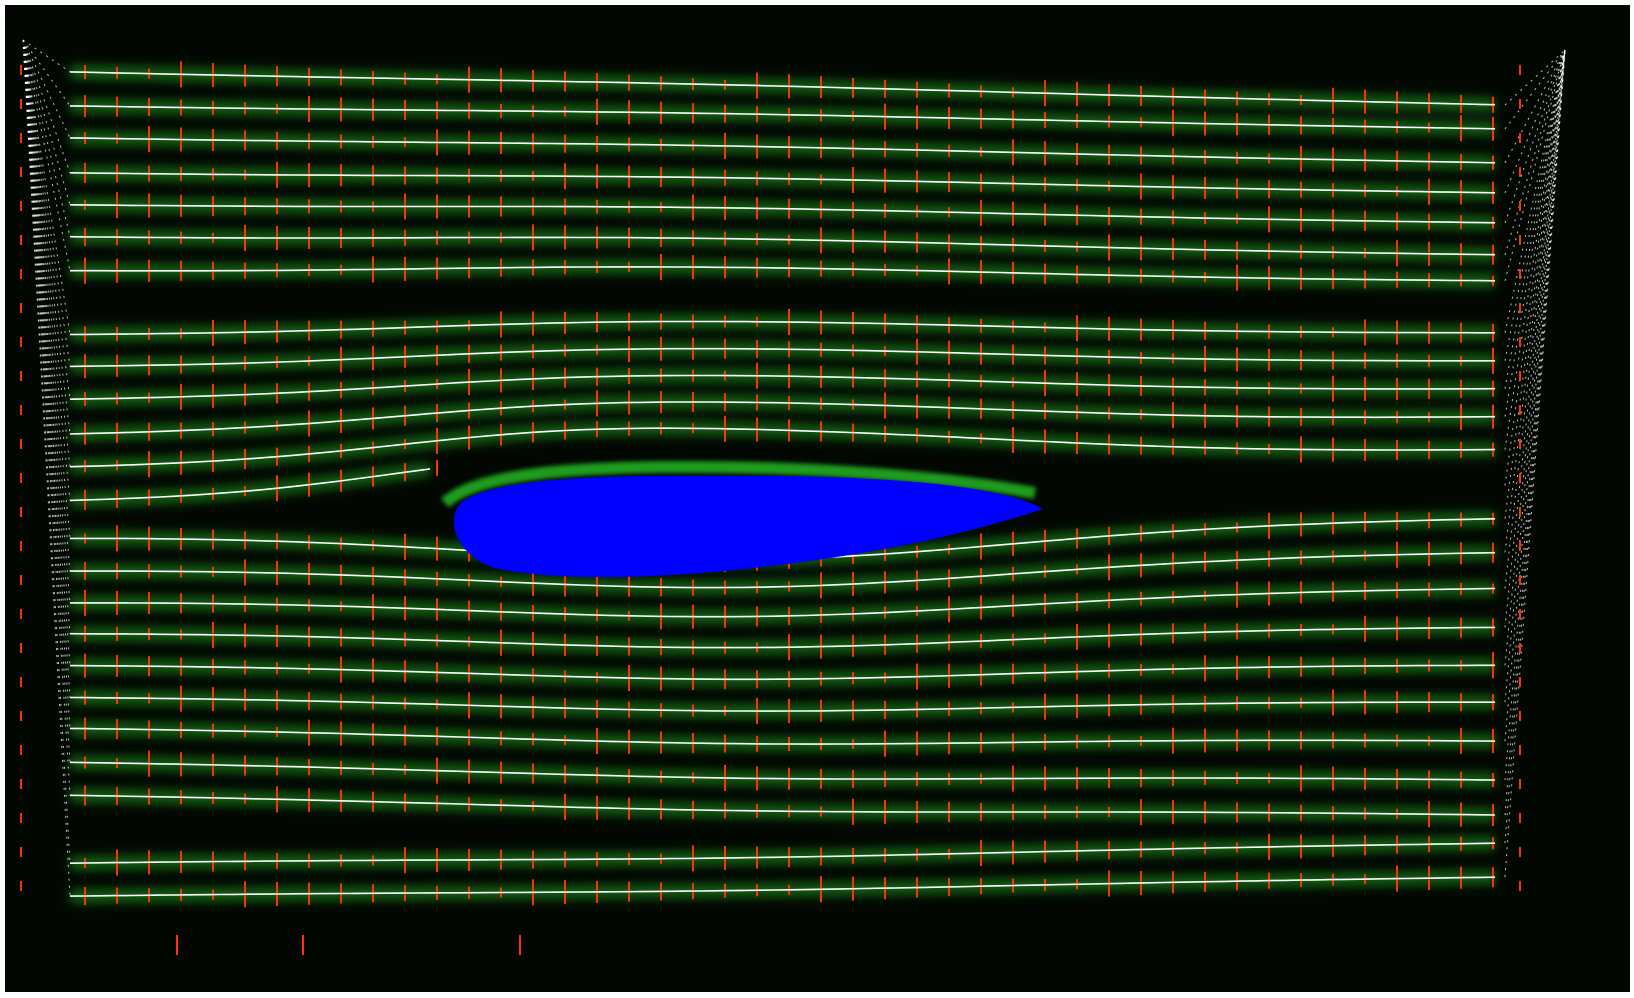 Image resolution: width=1634 pixels, height=998 pixels. I want to click on airfoil-upper-glow, so click(738, 484).